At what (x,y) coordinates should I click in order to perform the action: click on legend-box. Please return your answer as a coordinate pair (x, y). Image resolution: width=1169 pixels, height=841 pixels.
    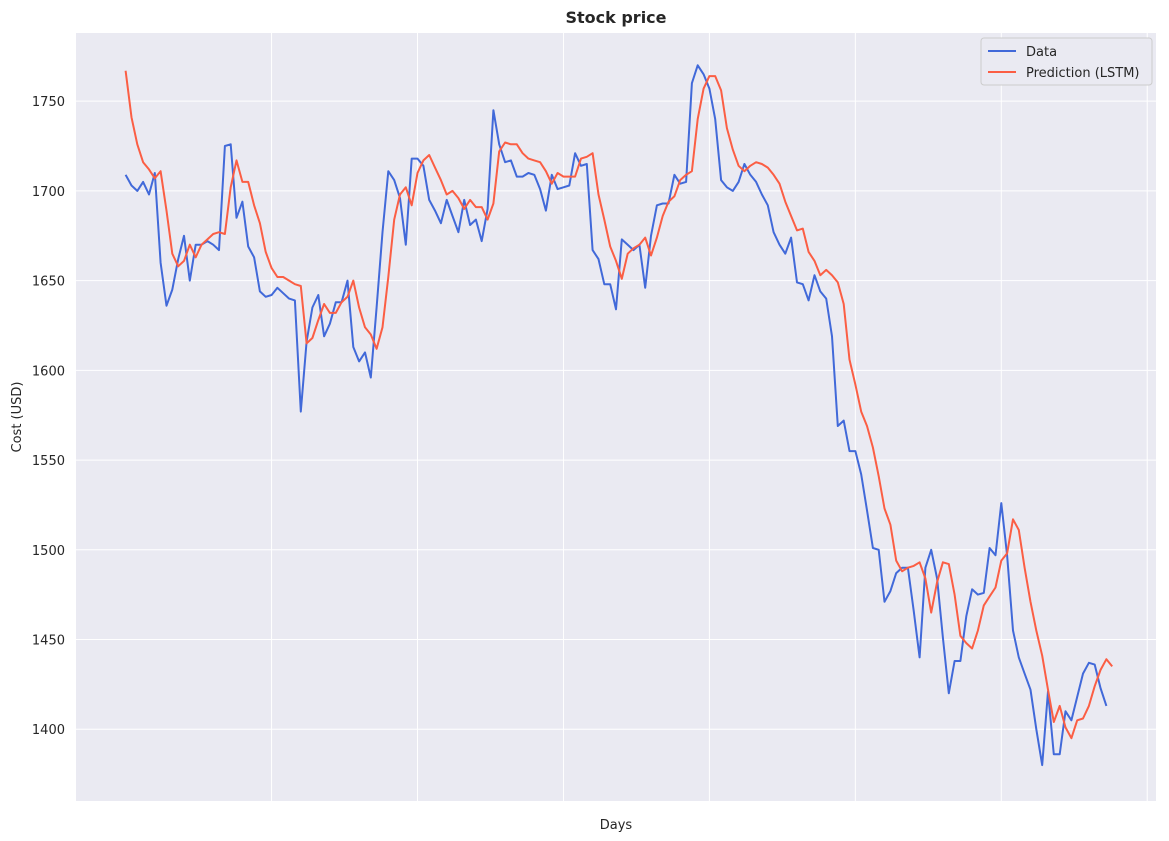
    Looking at the image, I should click on (1066, 61).